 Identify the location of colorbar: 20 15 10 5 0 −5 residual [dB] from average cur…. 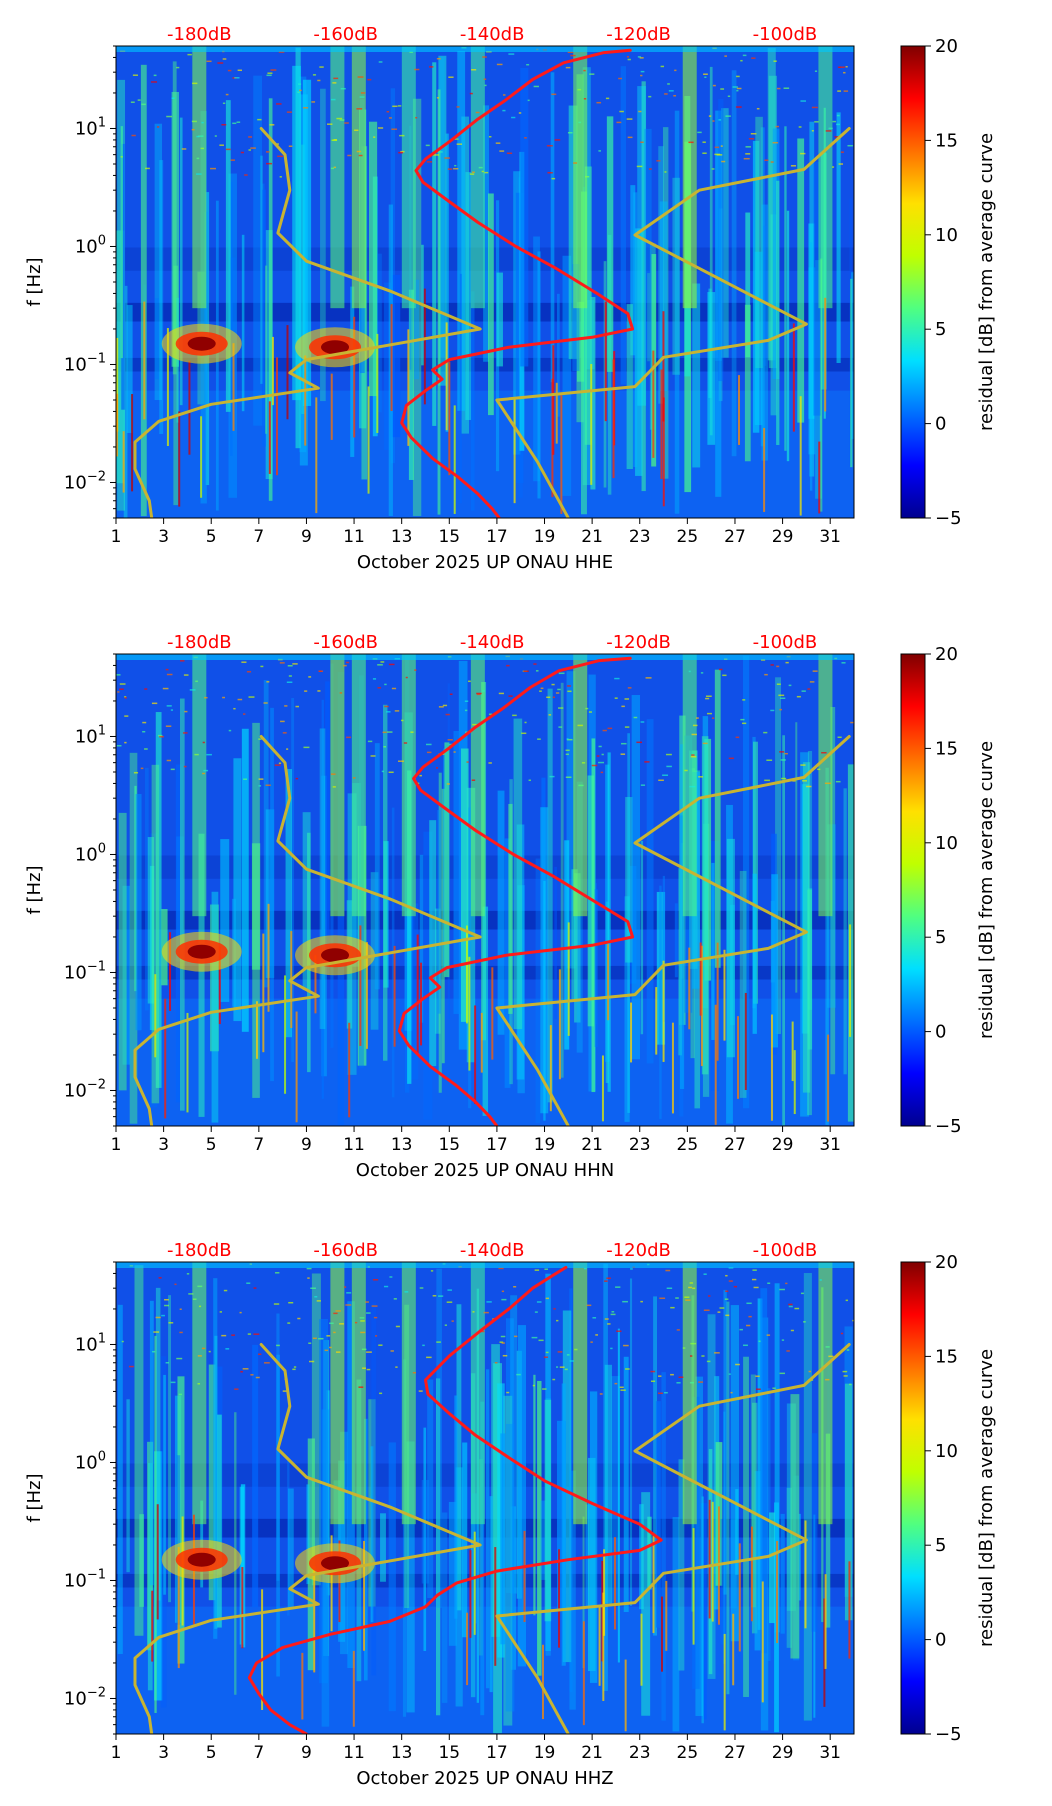
(948, 282).